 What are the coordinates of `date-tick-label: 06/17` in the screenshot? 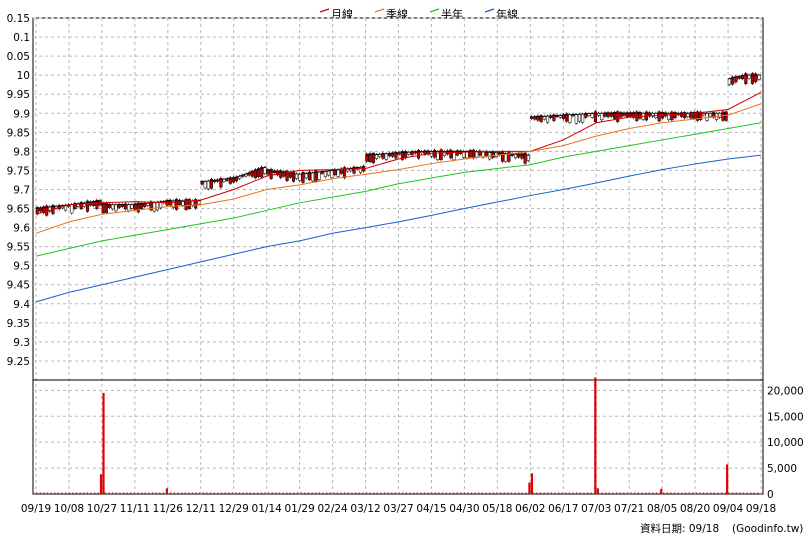 It's located at (563, 509).